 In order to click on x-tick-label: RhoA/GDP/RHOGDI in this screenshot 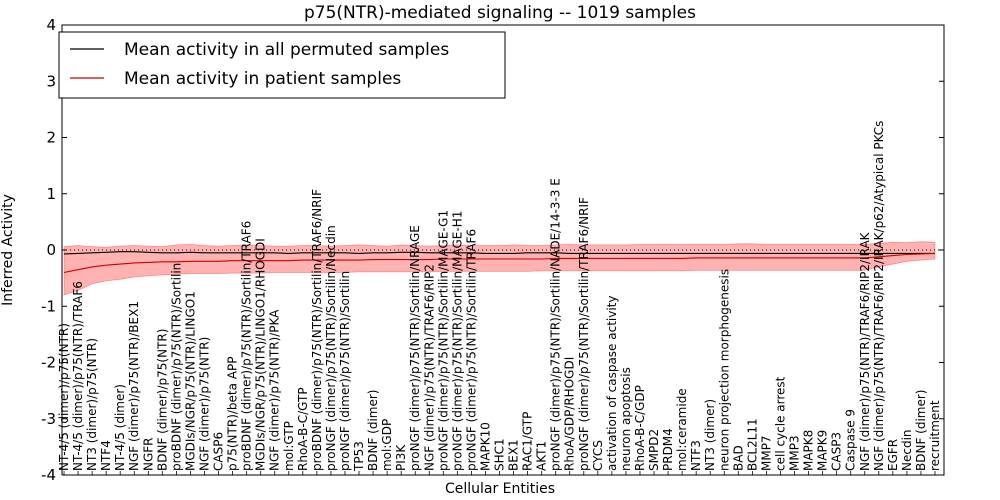, I will do `click(570, 414)`.